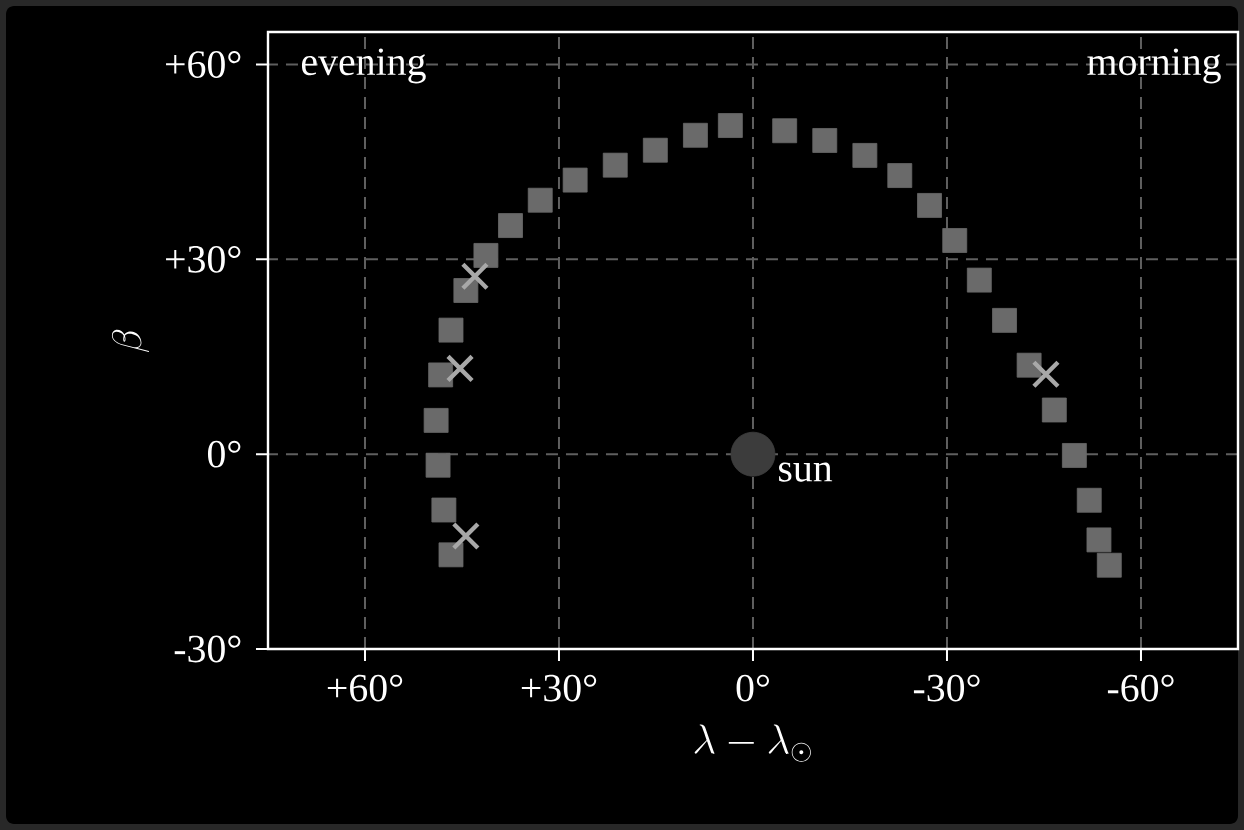  What do you see at coordinates (806, 472) in the screenshot?
I see `annotation: sun` at bounding box center [806, 472].